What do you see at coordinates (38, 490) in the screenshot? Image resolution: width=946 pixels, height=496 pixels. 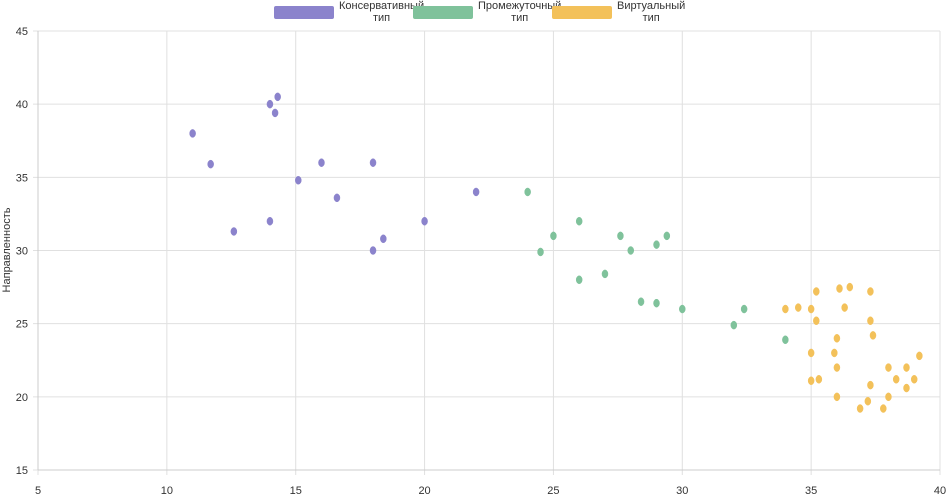 I see `x-tick-label: 5` at bounding box center [38, 490].